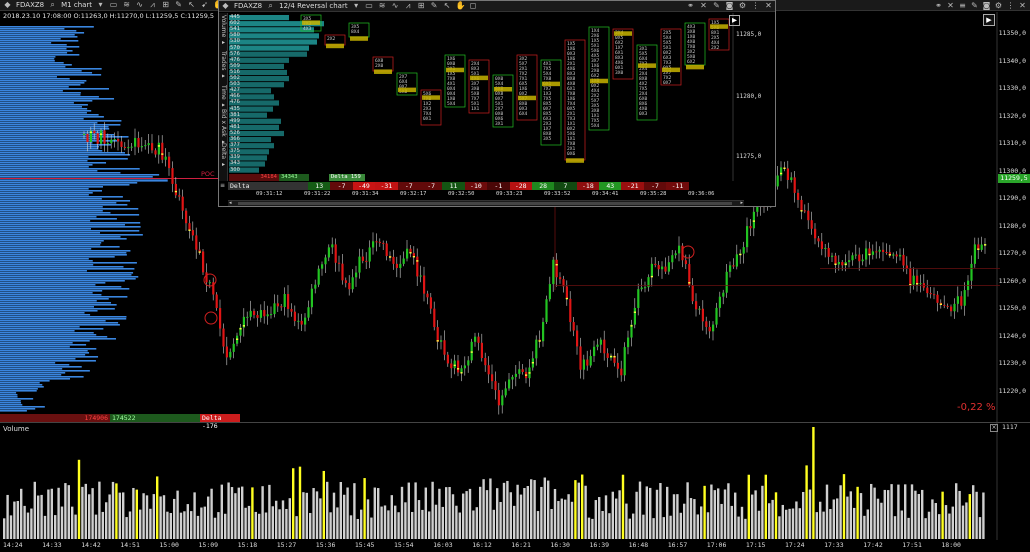  What do you see at coordinates (473, 5) in the screenshot?
I see `window-icon: ◻` at bounding box center [473, 5].